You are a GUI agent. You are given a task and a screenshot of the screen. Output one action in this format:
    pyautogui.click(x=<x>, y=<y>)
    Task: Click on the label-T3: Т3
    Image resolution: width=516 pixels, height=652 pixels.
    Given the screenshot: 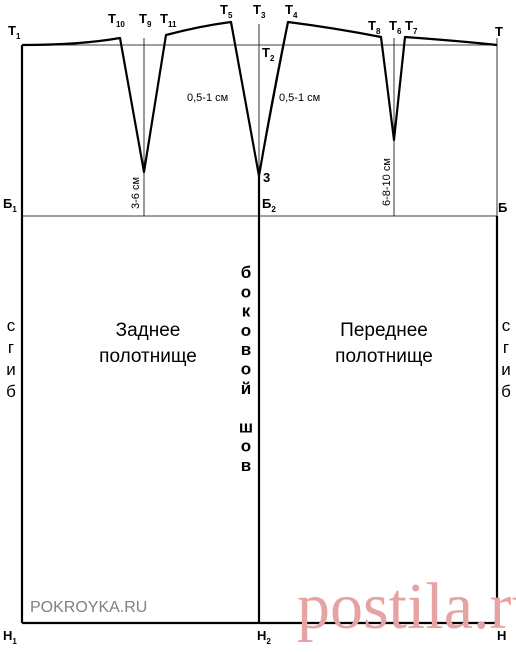 What is the action you would take?
    pyautogui.click(x=259, y=11)
    